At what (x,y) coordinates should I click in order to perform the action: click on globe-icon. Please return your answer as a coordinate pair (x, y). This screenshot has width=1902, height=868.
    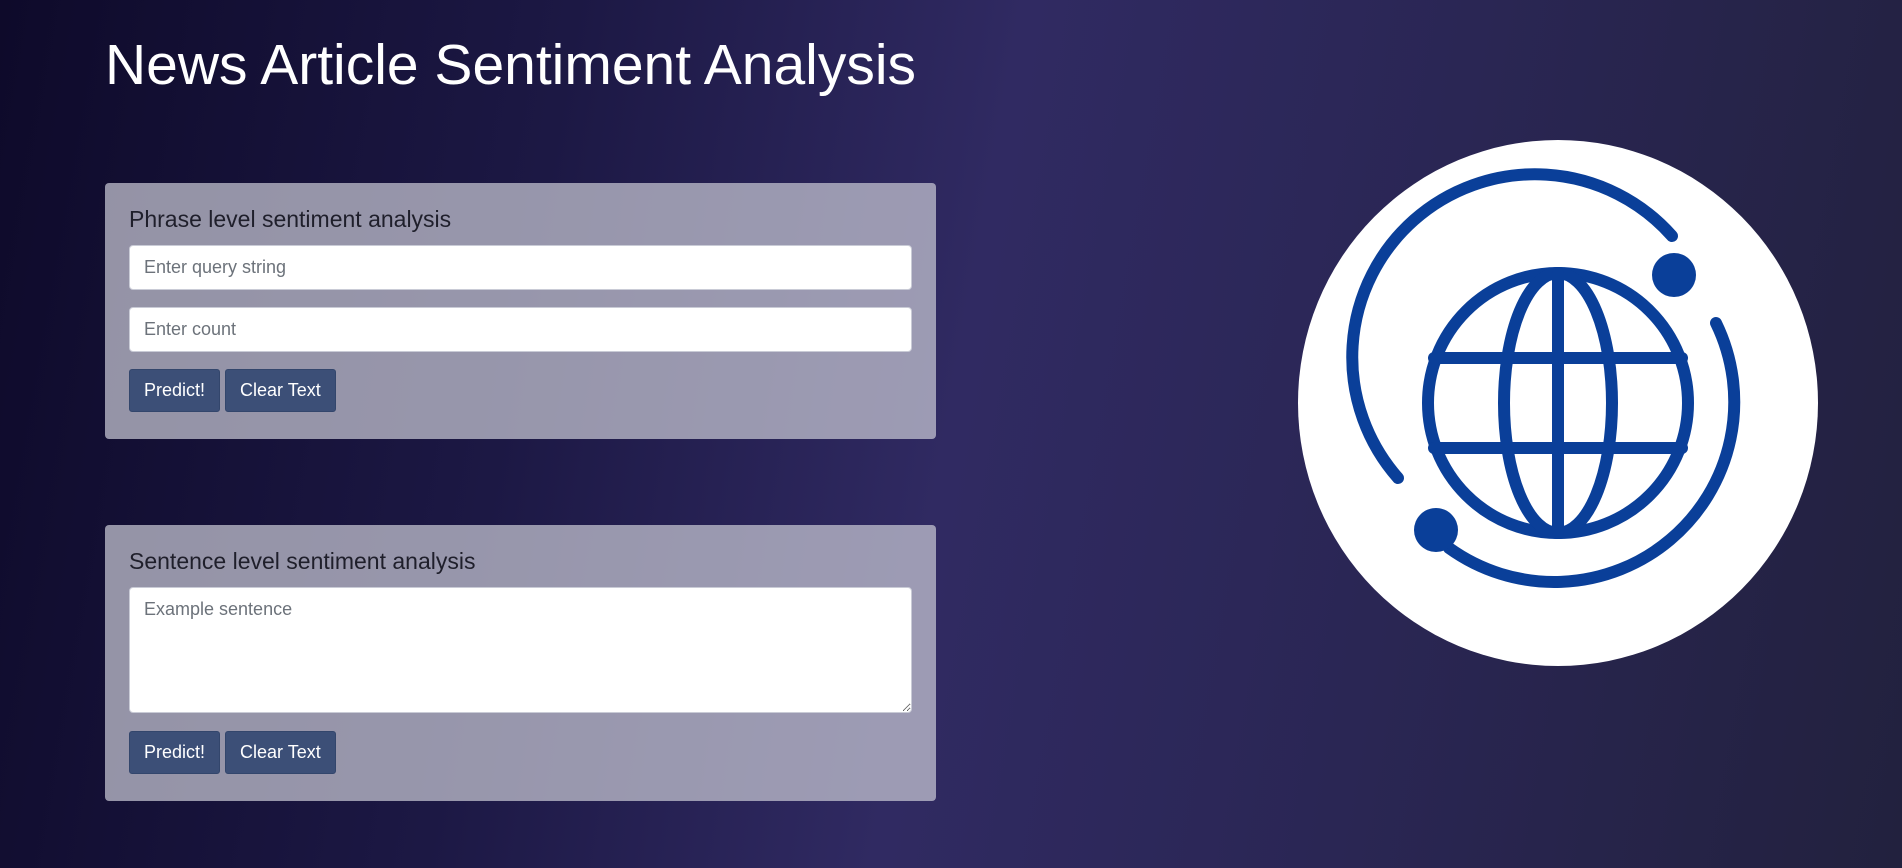
    Looking at the image, I should click on (1543, 378).